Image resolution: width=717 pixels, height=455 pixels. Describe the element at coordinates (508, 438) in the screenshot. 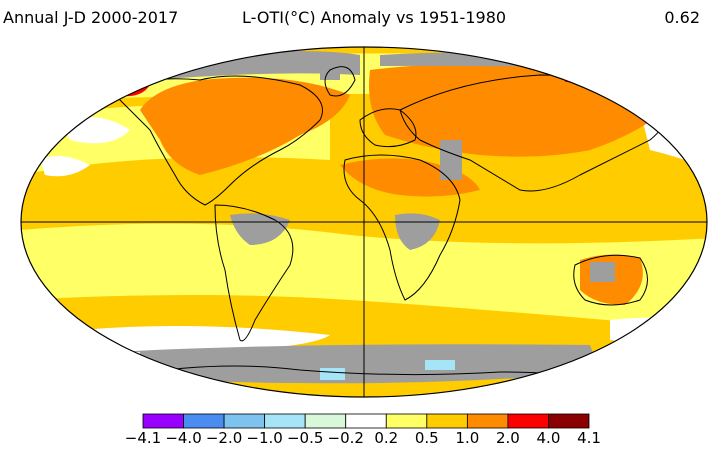

I see `legend-label: 2.0` at that location.